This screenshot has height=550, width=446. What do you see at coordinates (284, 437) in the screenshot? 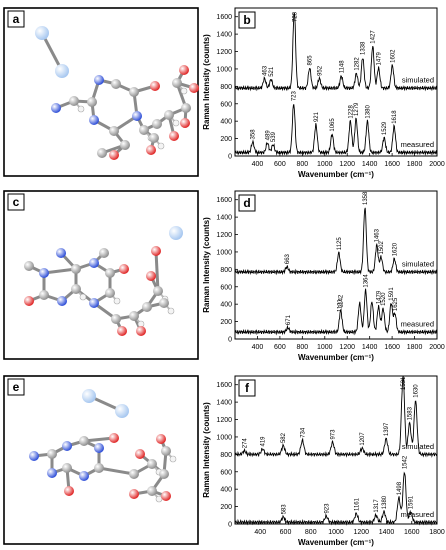
I see `peak-label: 582` at bounding box center [284, 437].